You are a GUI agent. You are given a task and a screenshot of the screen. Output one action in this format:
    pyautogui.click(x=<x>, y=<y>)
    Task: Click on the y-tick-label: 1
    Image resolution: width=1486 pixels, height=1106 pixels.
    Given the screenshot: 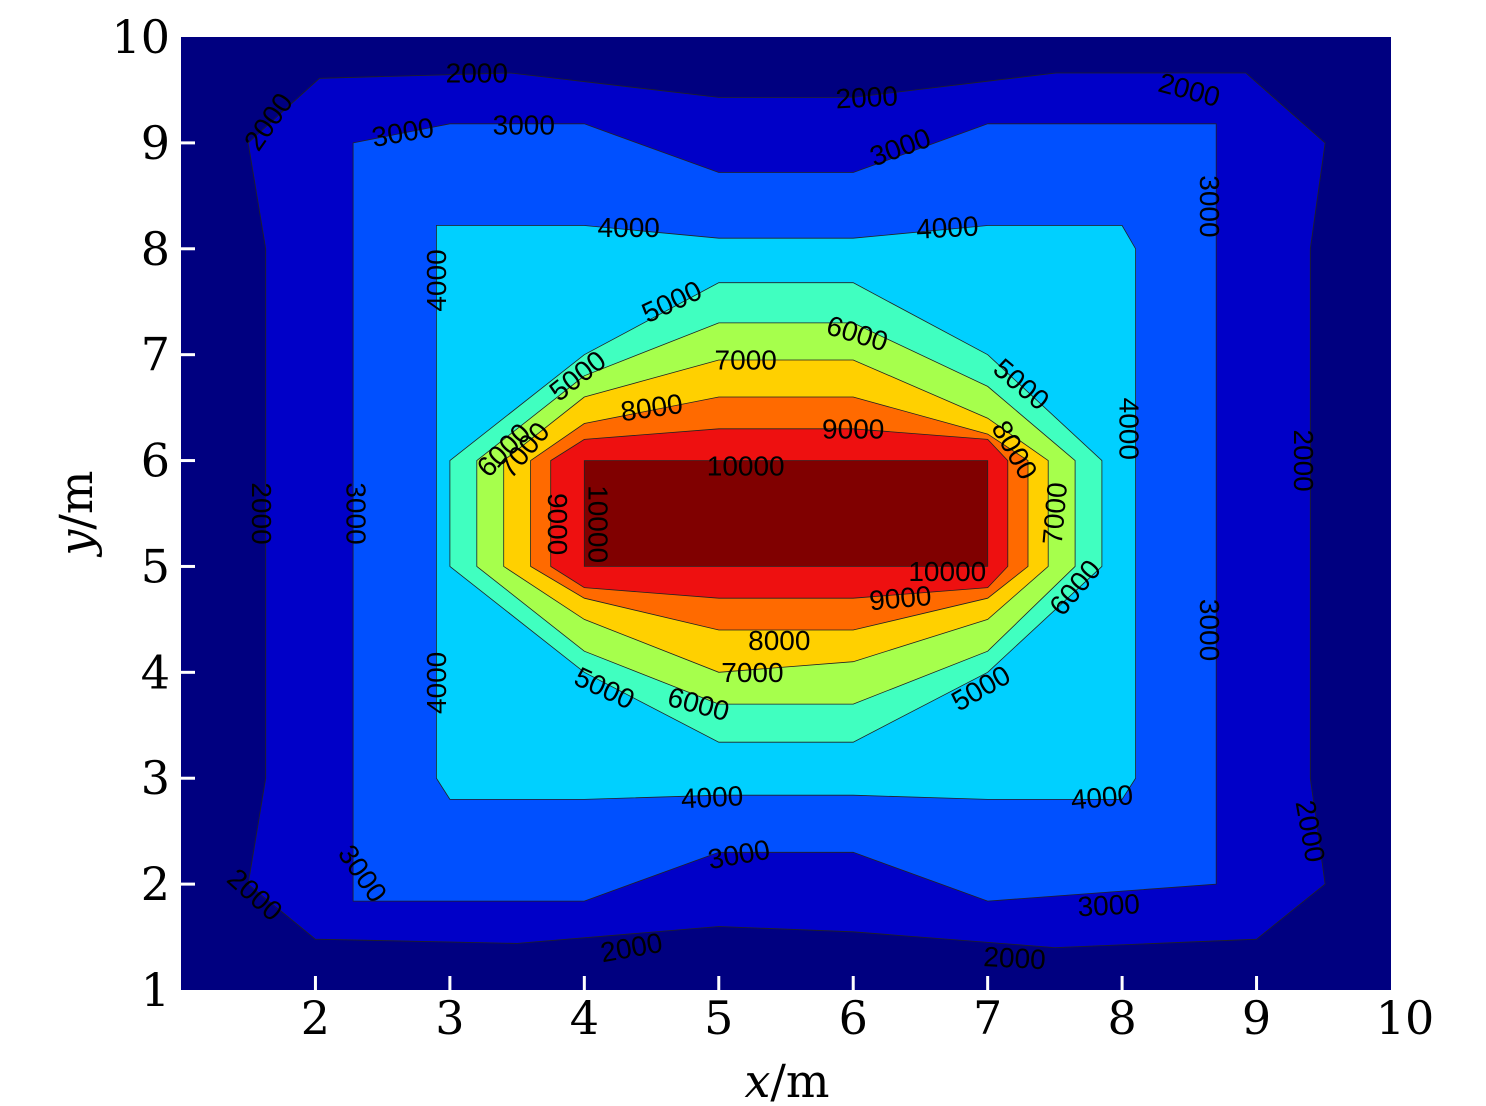 What is the action you would take?
    pyautogui.click(x=155, y=990)
    